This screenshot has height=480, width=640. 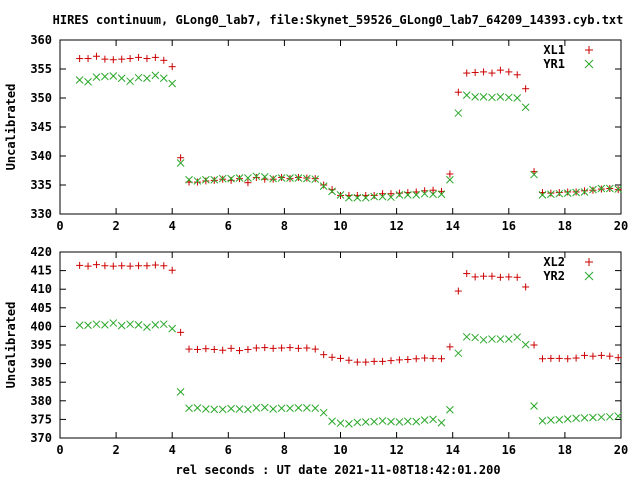 What do you see at coordinates (172, 226) in the screenshot?
I see `x-tick-label: 4` at bounding box center [172, 226].